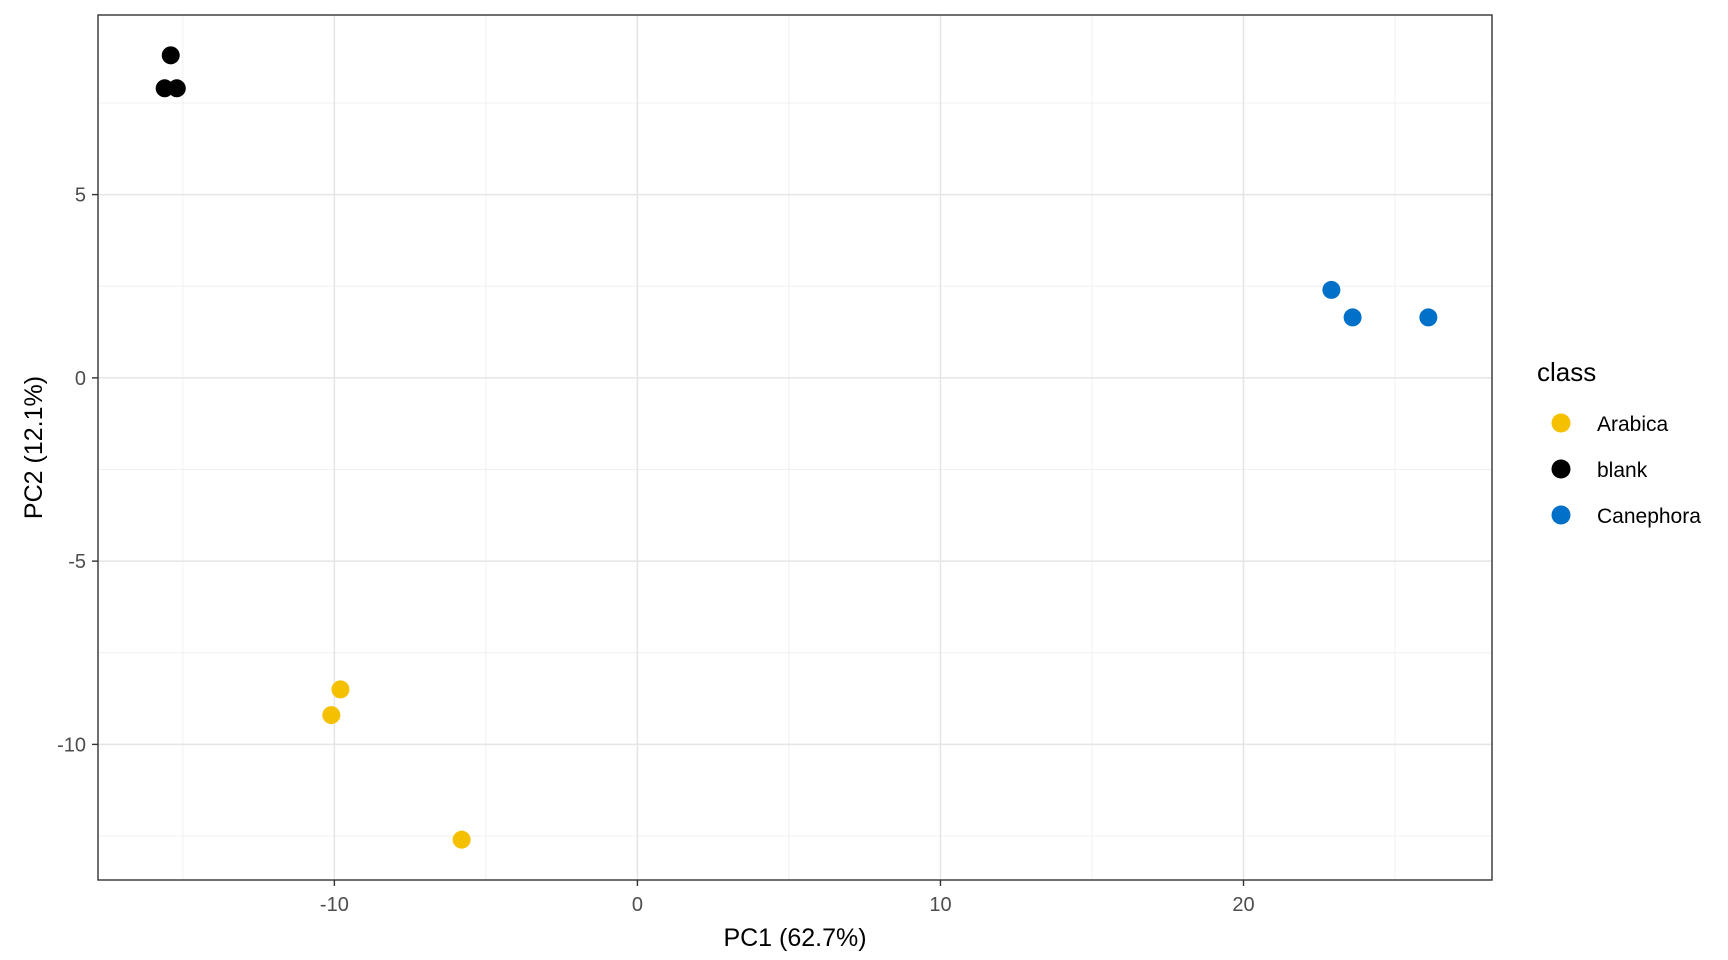 The width and height of the screenshot is (1728, 960). I want to click on legend-title: class, so click(1566, 372).